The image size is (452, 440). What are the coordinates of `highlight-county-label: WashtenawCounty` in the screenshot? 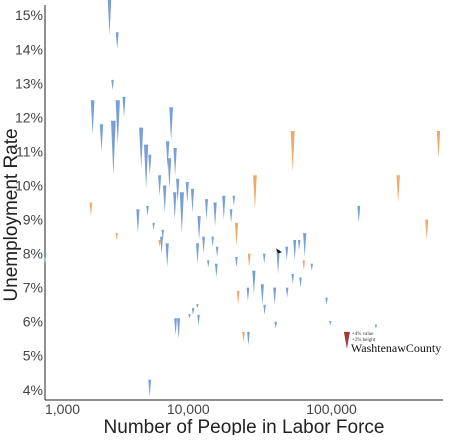 It's located at (396, 348).